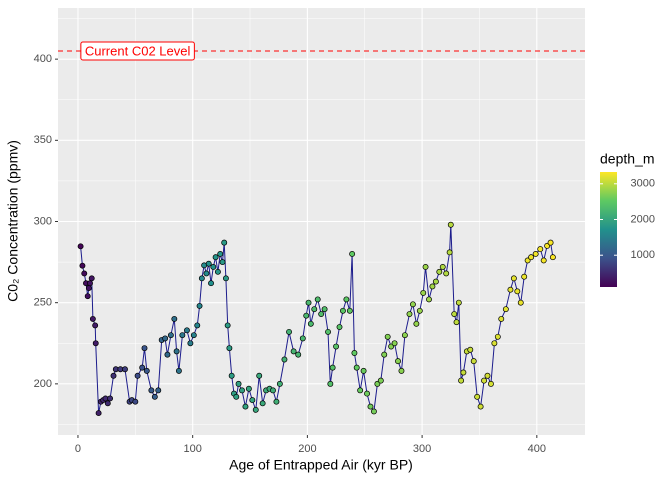 The width and height of the screenshot is (672, 480). Describe the element at coordinates (321, 465) in the screenshot. I see `x-axis-title: Age of Entrapped Air (kyr BP)` at that location.